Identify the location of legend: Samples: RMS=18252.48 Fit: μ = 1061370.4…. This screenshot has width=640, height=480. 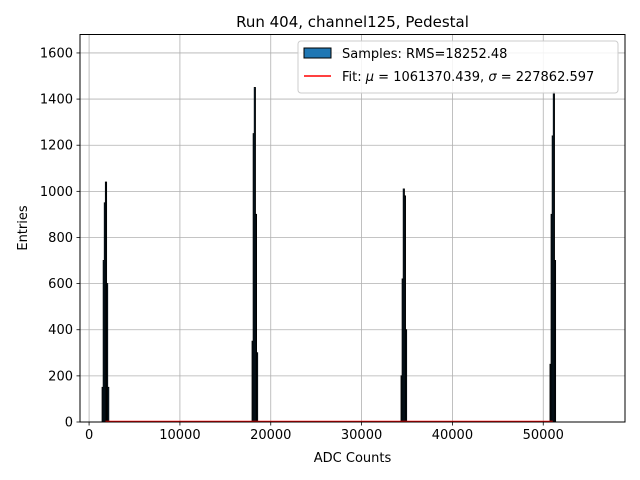
(458, 67).